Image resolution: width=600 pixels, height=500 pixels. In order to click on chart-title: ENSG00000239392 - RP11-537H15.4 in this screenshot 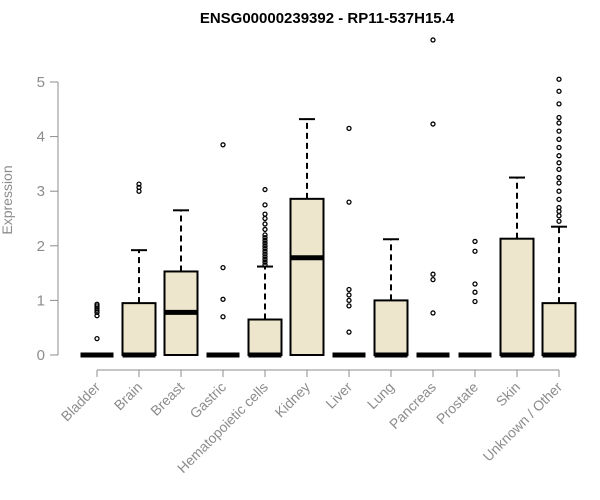, I will do `click(327, 18)`.